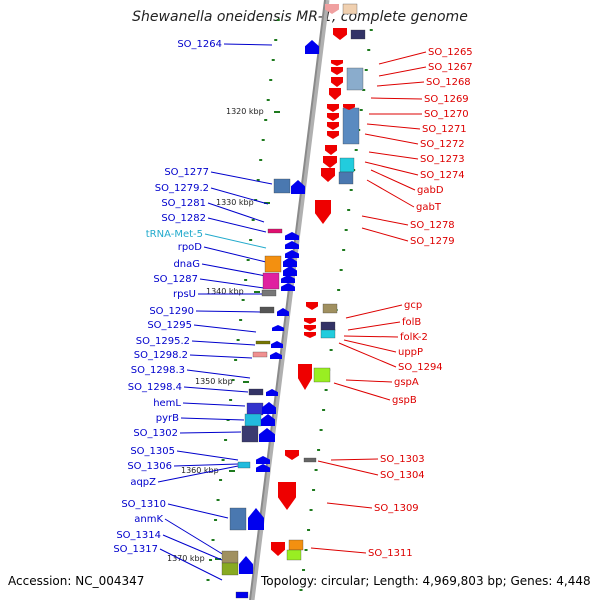 The width and height of the screenshot is (600, 600). Describe the element at coordinates (396, 508) in the screenshot. I see `gene-label-so-1309: SO_1309` at that location.